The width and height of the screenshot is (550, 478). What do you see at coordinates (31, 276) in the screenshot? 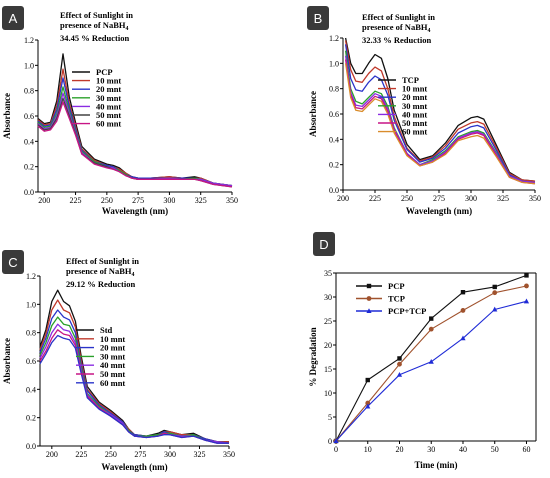
I see `y-tick-label: 1.2` at bounding box center [31, 276].